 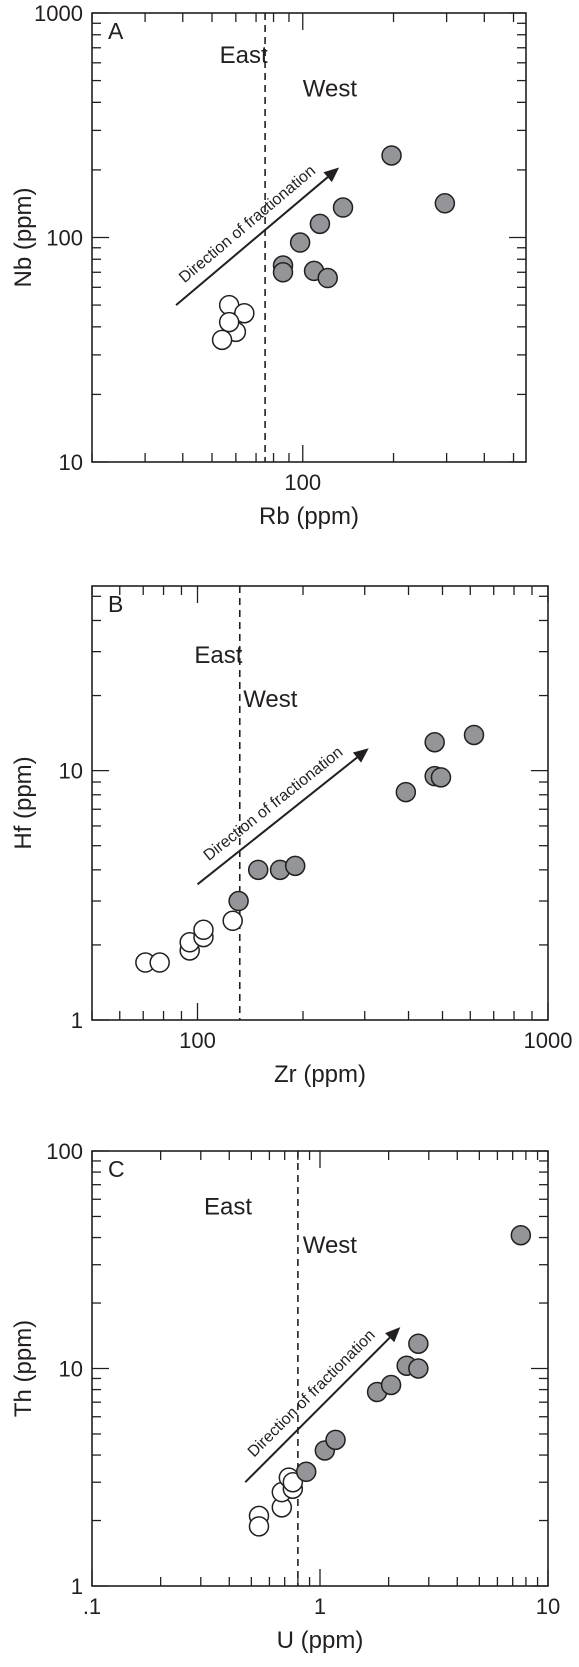 What do you see at coordinates (23, 237) in the screenshot?
I see `y-axis-label: Nb (ppm)` at bounding box center [23, 237].